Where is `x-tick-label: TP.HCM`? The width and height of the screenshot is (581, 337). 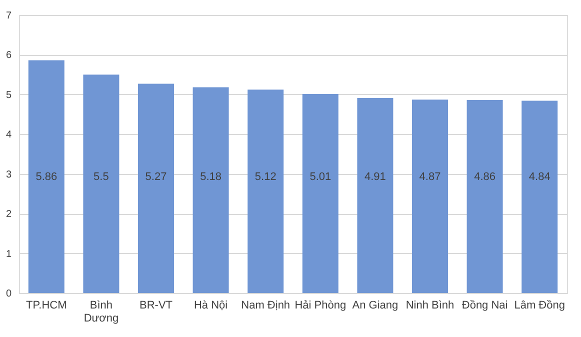
x-tick-label: TP.HCM is located at coordinates (46, 306).